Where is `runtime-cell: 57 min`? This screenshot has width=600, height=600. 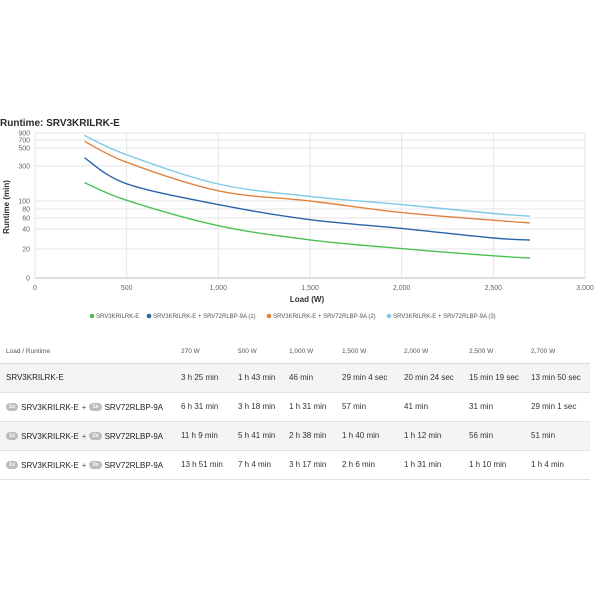 runtime-cell: 57 min is located at coordinates (367, 407).